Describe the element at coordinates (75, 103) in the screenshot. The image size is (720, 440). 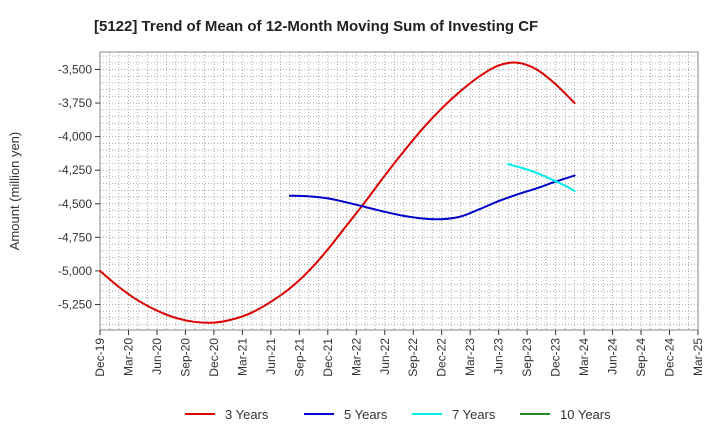
I see `y-tick-label: -3,750` at that location.